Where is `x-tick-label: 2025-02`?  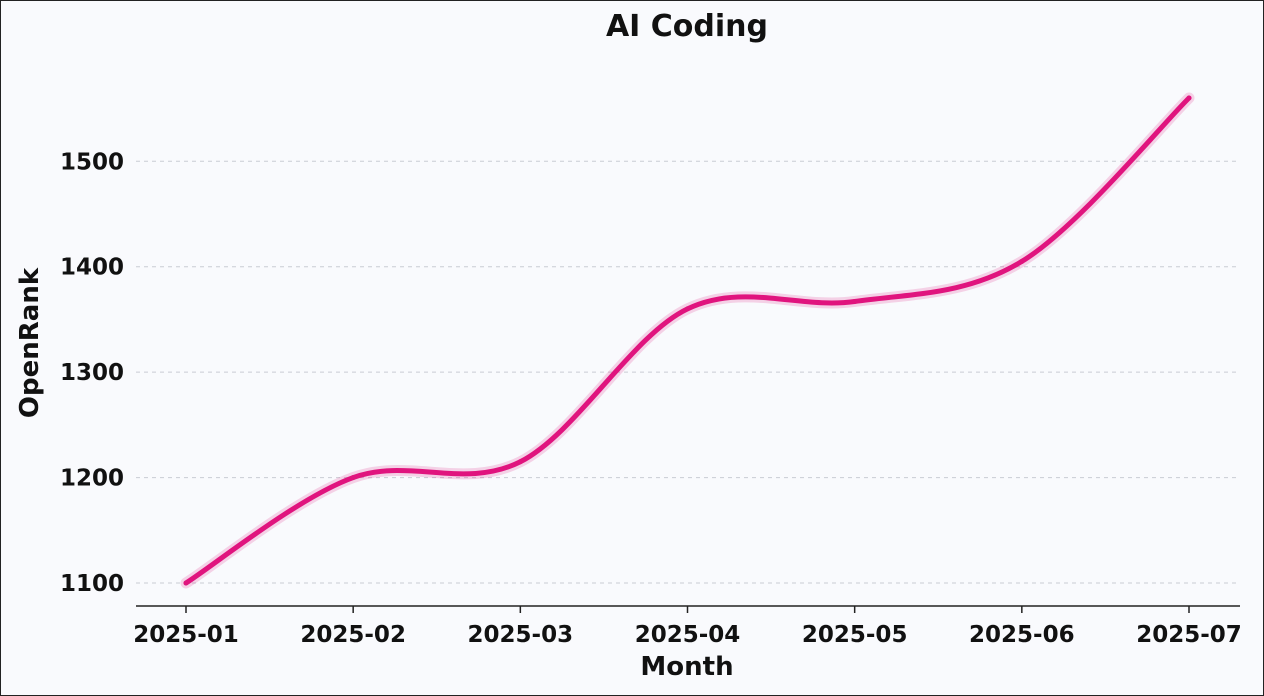
x-tick-label: 2025-02 is located at coordinates (353, 635).